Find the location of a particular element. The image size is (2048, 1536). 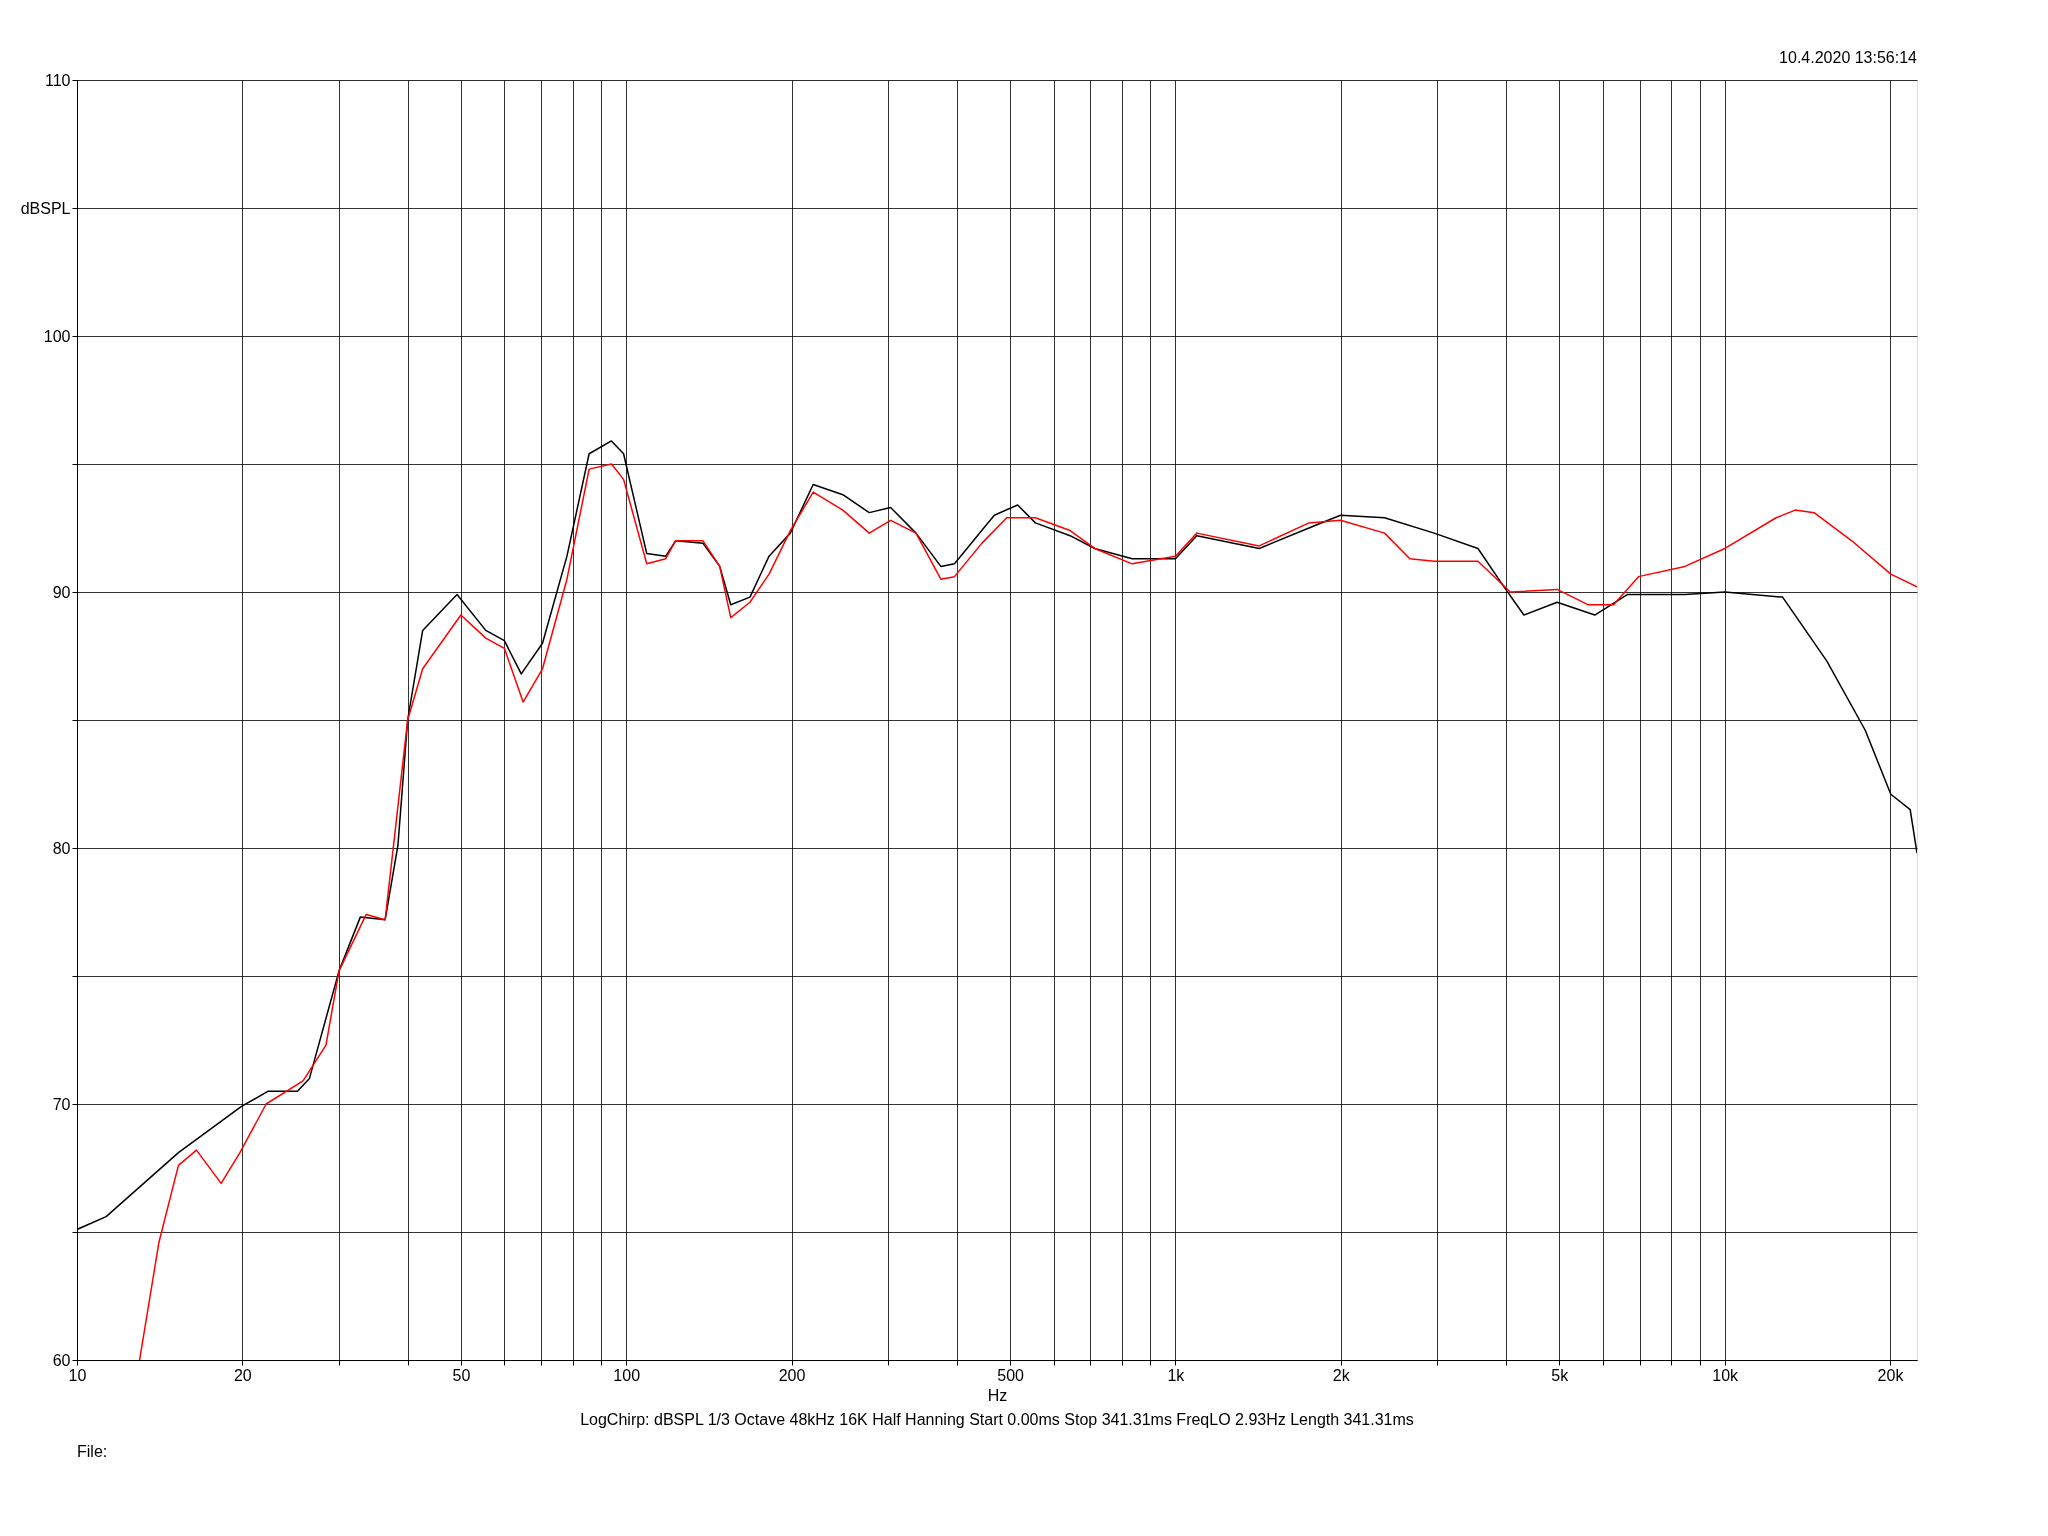

x-tick-label: 100 is located at coordinates (627, 1375).